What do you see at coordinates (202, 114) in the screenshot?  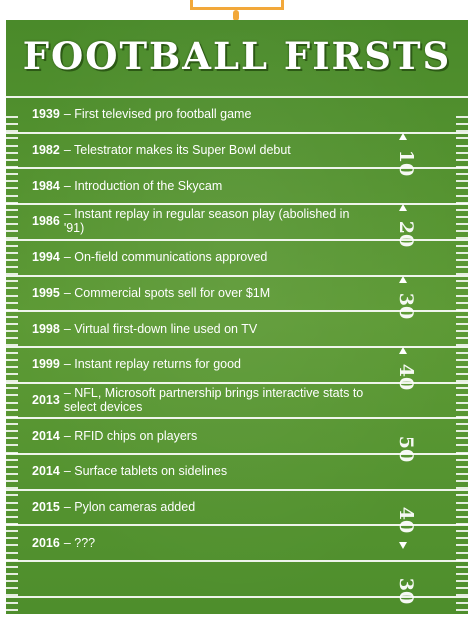 I see `timeline-item: 1939– First televised pro football game` at bounding box center [202, 114].